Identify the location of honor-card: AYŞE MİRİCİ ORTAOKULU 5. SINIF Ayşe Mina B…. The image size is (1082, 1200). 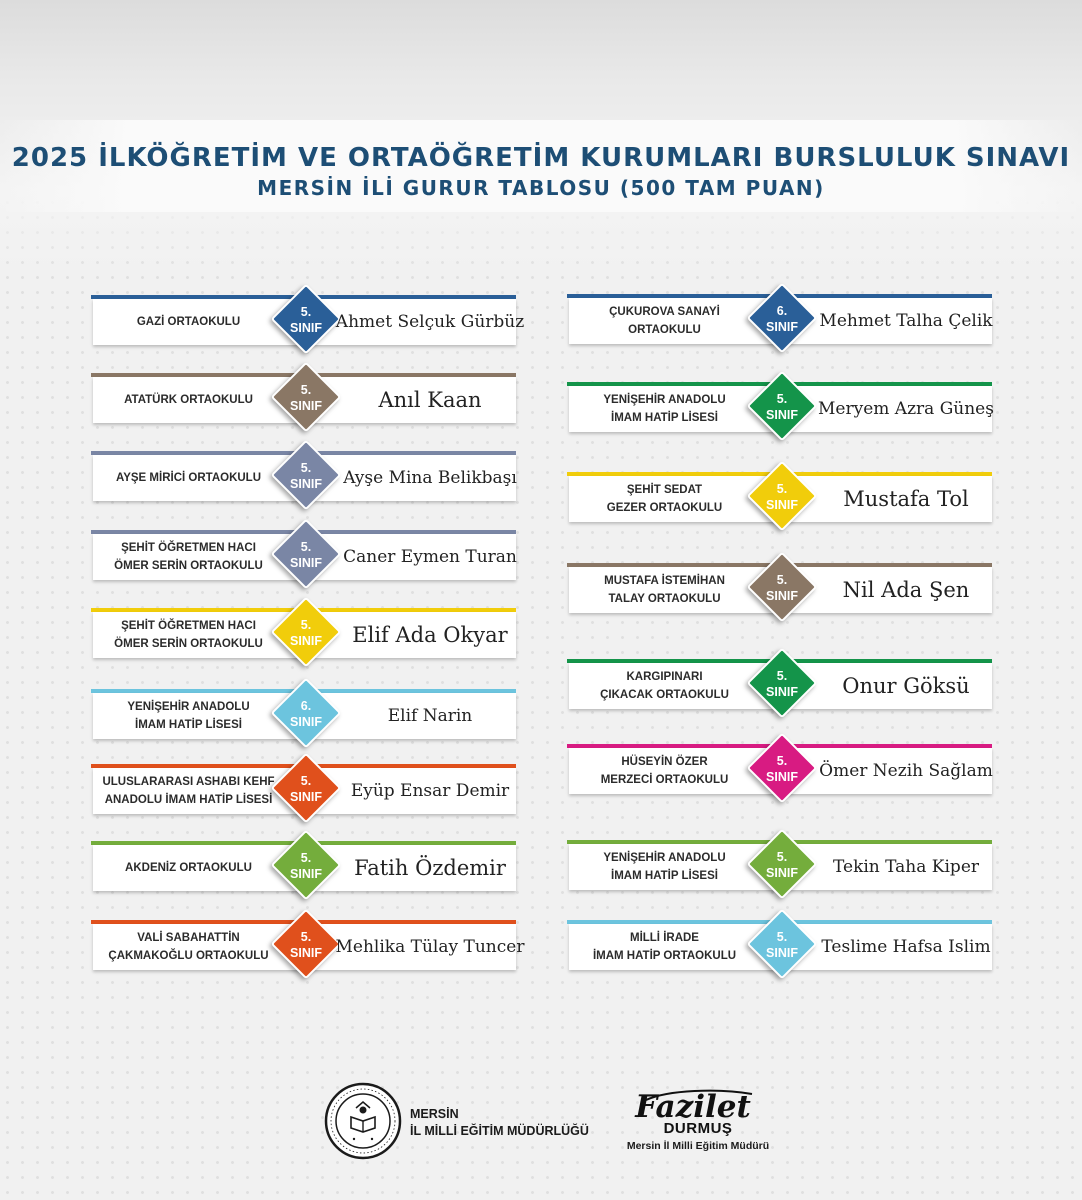
(304, 475).